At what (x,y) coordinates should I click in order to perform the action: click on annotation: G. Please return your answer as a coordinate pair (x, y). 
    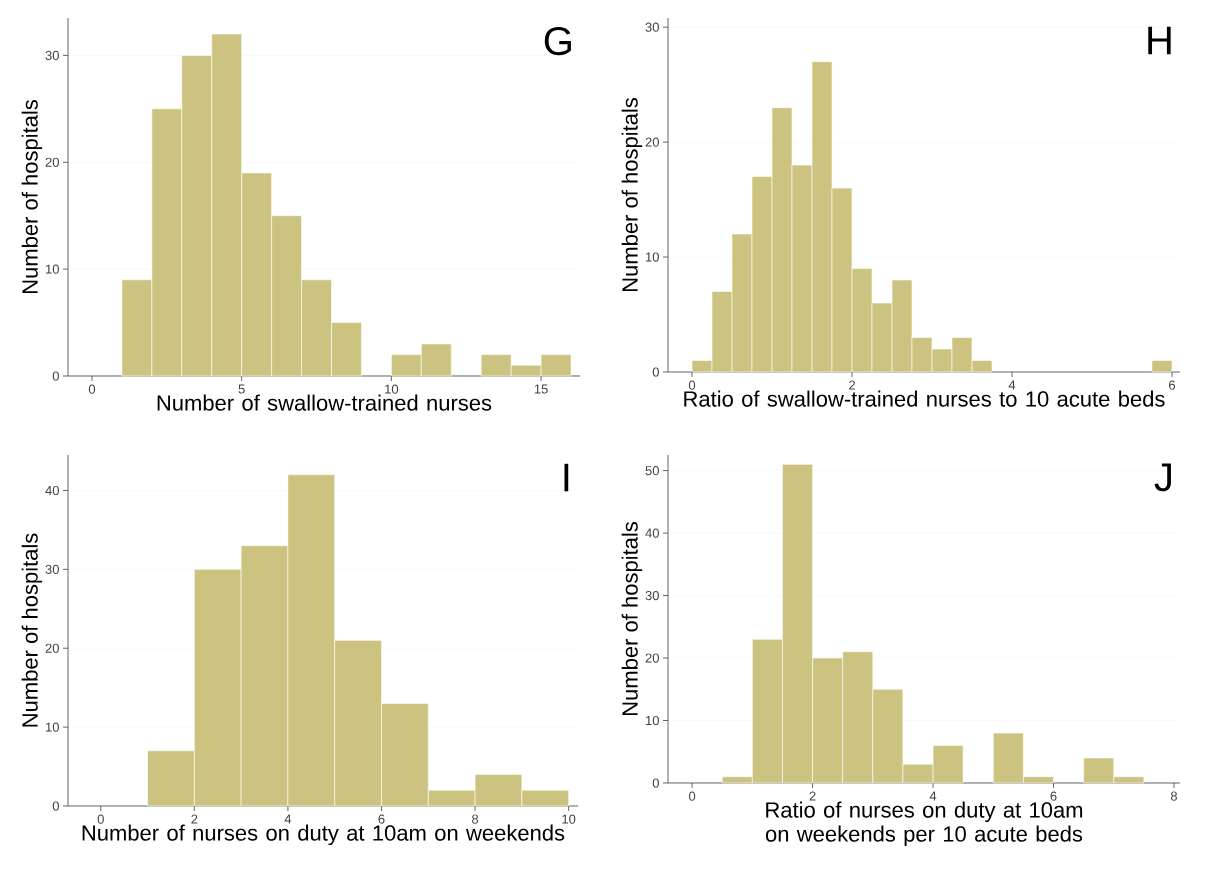
    Looking at the image, I should click on (557, 41).